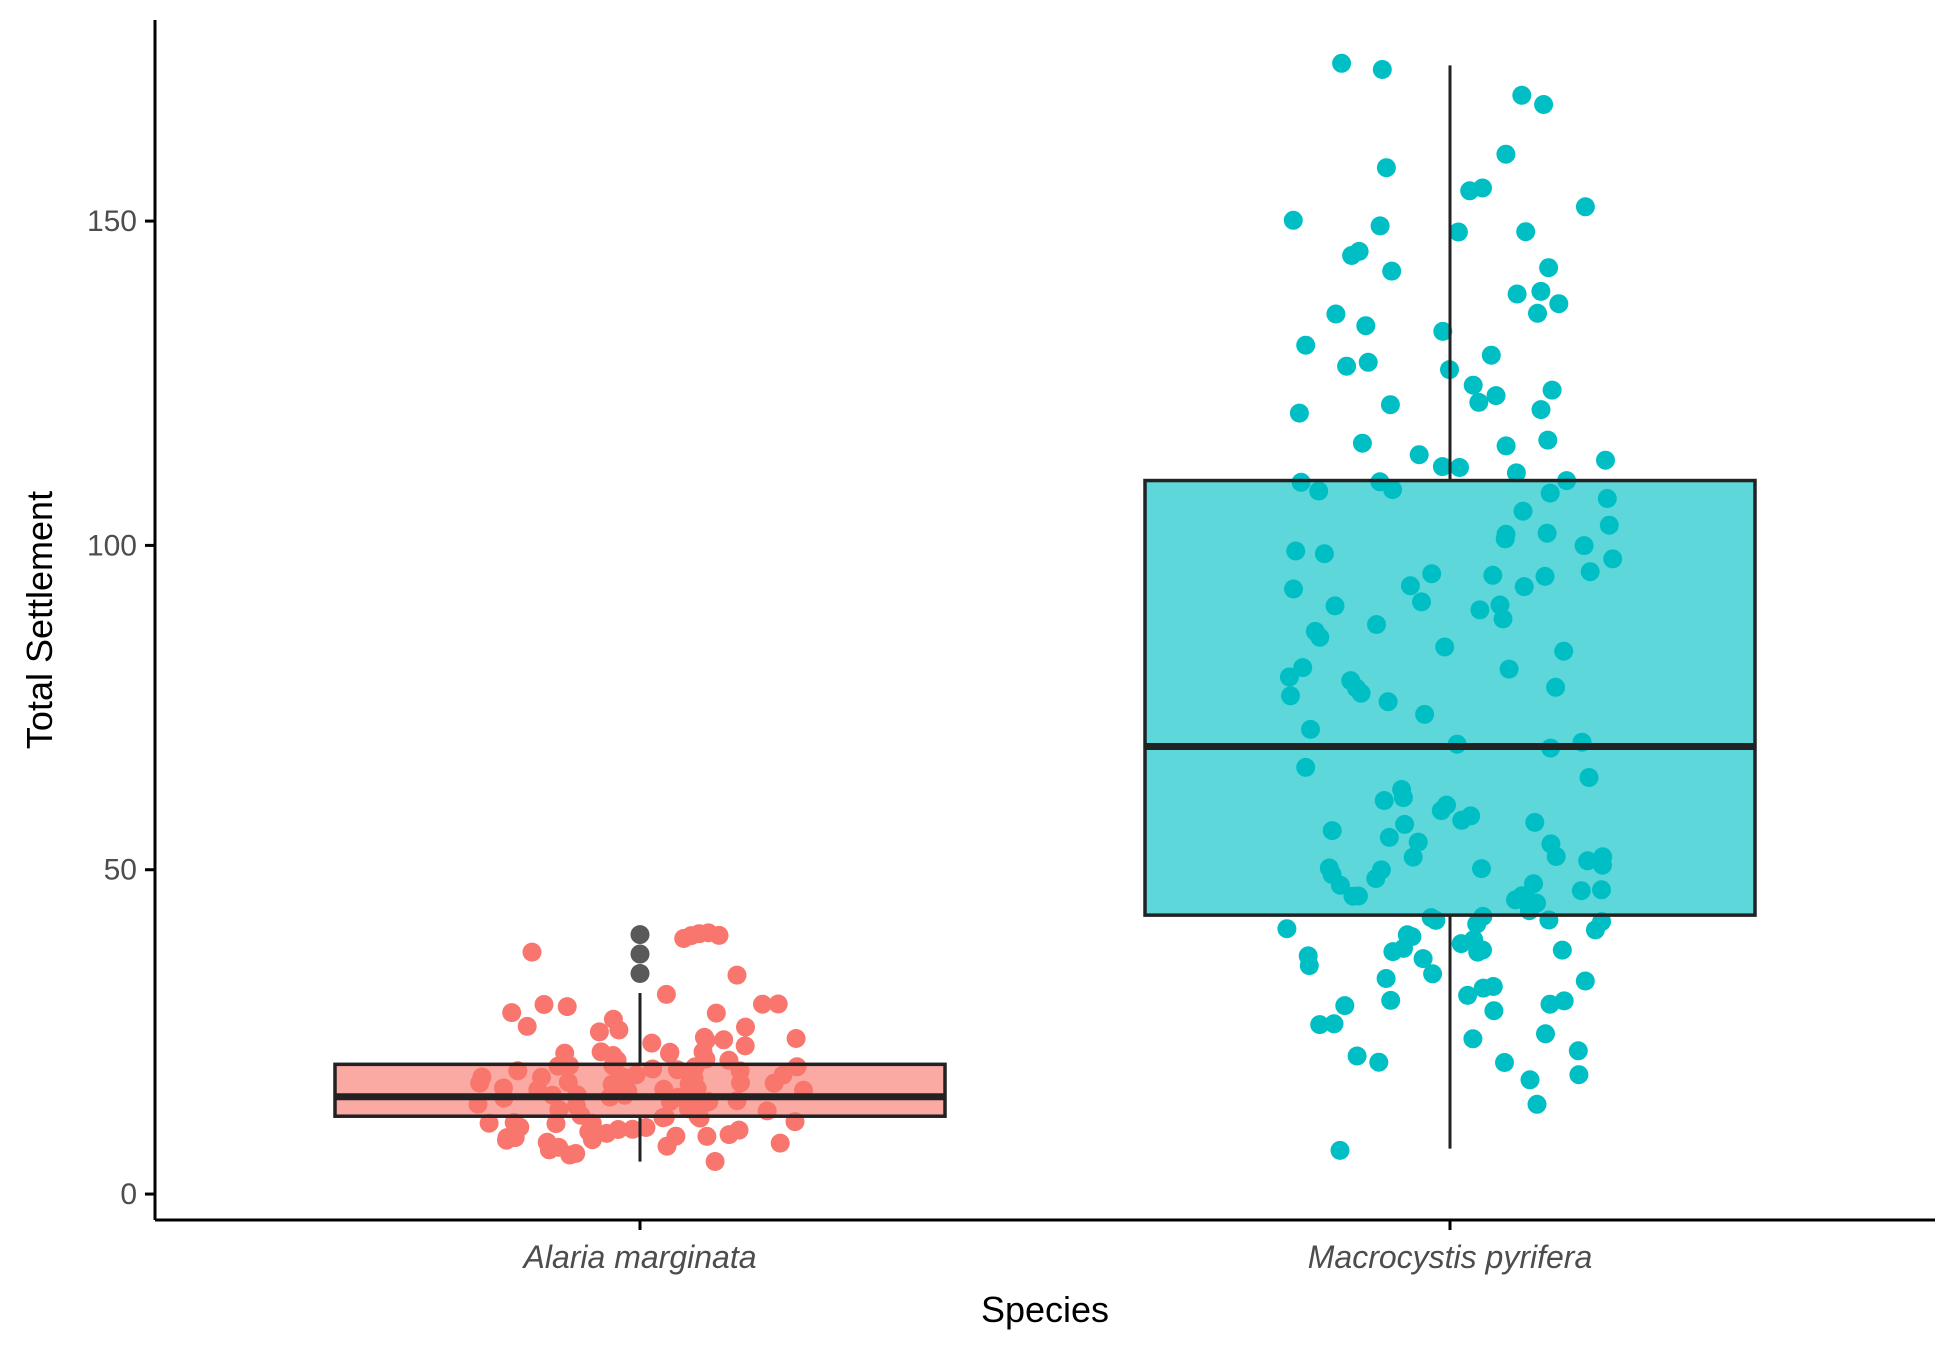 This screenshot has width=1950, height=1349. What do you see at coordinates (112, 545) in the screenshot?
I see `y-tick-label: 100` at bounding box center [112, 545].